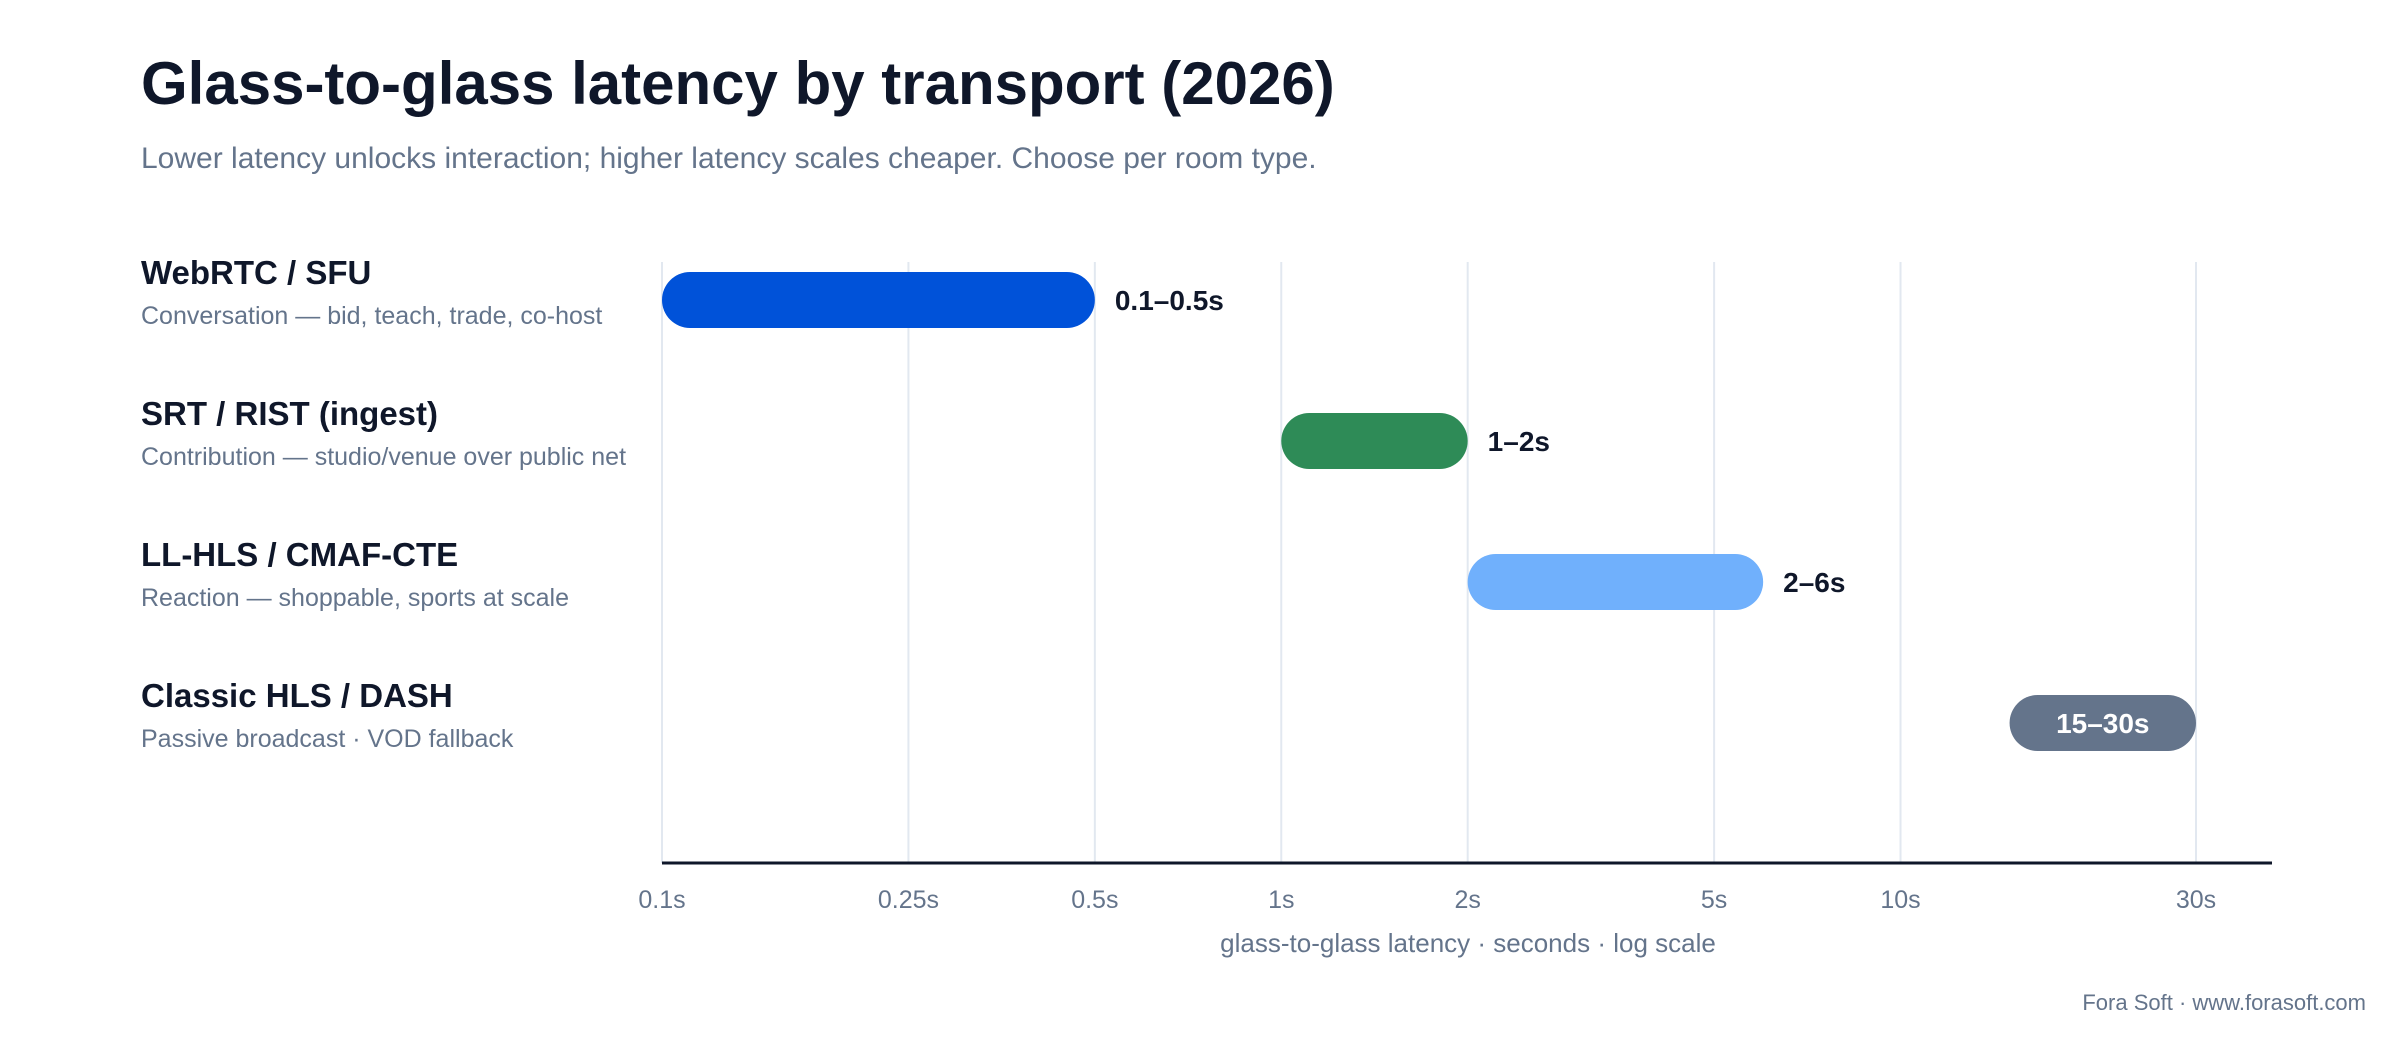  What do you see at coordinates (297, 695) in the screenshot?
I see `category-label: Classic HLS / DASH` at bounding box center [297, 695].